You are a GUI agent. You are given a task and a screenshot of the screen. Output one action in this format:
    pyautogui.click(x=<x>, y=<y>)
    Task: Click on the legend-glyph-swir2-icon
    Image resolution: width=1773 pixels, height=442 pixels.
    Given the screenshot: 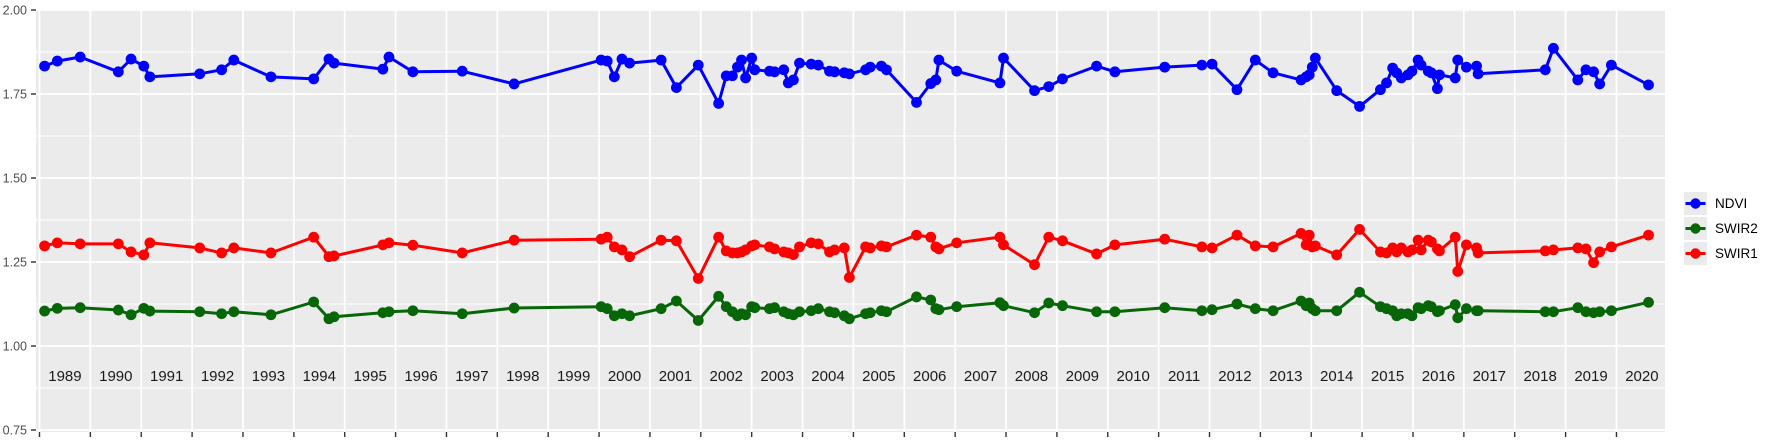 What is the action you would take?
    pyautogui.click(x=1695, y=228)
    